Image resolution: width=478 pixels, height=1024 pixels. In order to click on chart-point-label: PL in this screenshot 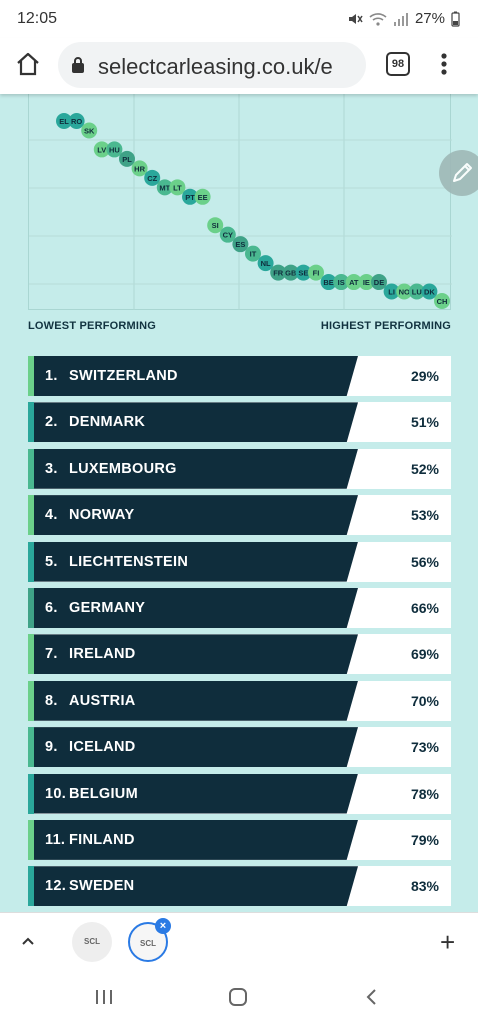, I will do `click(127, 159)`.